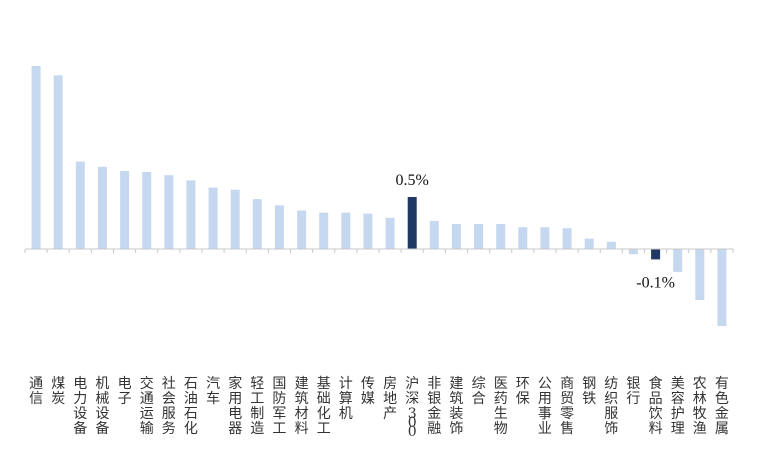 The height and width of the screenshot is (474, 758). Describe the element at coordinates (656, 406) in the screenshot. I see `category-label: 食品饮料` at that location.